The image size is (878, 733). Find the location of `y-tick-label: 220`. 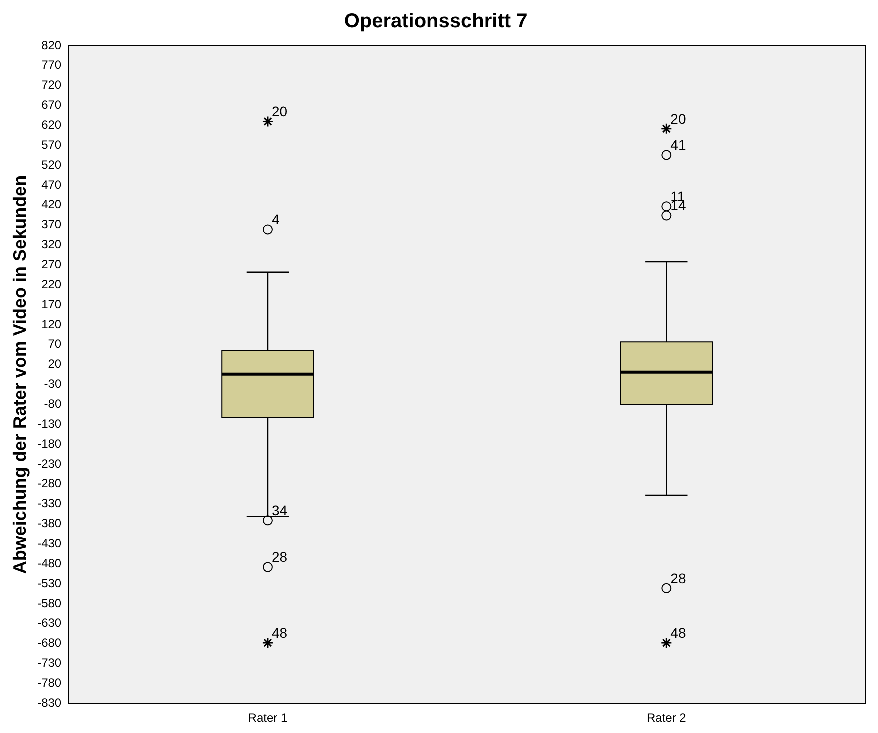

y-tick-label: 220 is located at coordinates (52, 284).